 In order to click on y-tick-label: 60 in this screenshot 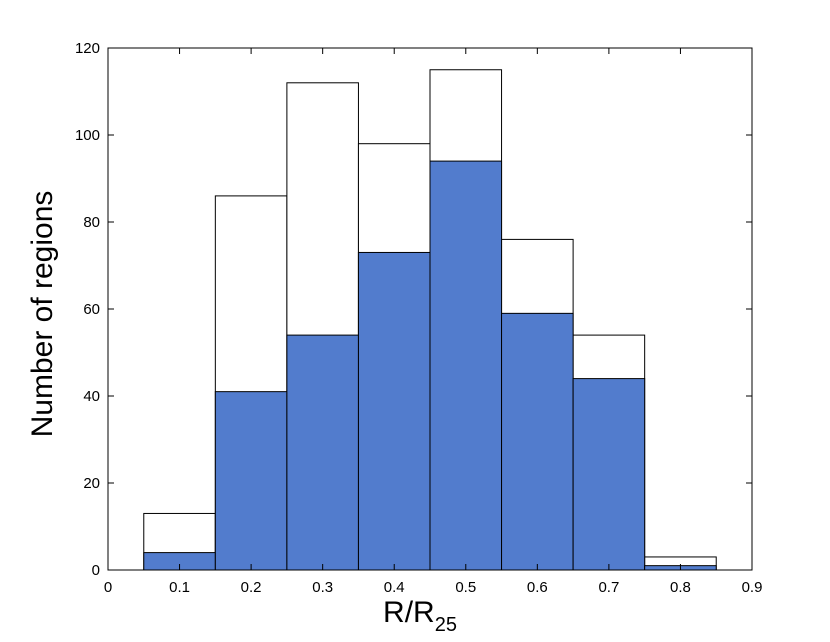, I will do `click(91, 309)`.